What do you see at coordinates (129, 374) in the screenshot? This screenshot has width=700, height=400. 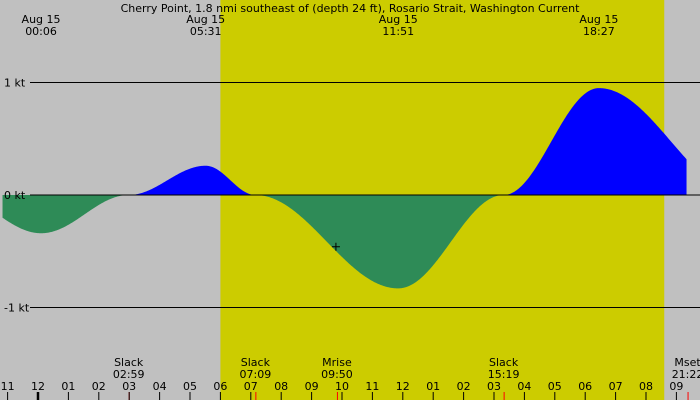 I see `event-time-label: 02:59` at bounding box center [129, 374].